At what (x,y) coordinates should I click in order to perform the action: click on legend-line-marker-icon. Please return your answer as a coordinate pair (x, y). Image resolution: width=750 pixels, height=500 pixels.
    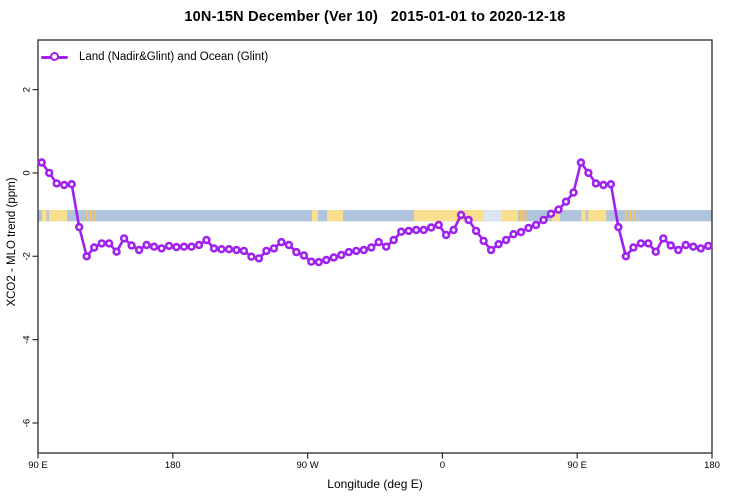
    Looking at the image, I should click on (54, 57).